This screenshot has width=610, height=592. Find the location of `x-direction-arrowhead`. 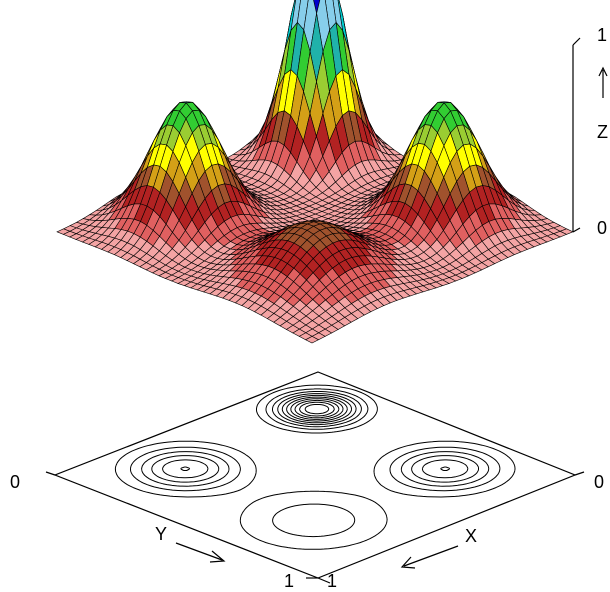

x-direction-arrowhead is located at coordinates (408, 562).